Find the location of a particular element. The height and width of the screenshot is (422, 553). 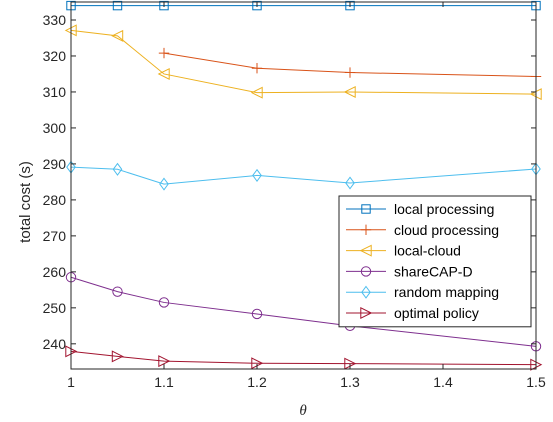

series-random-mapping is located at coordinates (303, 175).